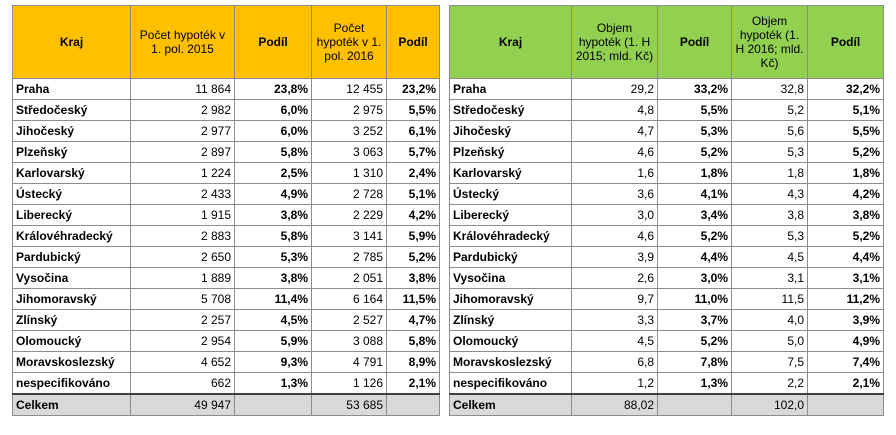 The width and height of the screenshot is (896, 435). What do you see at coordinates (666, 278) in the screenshot?
I see `table-row: Vysočina 2,6 3,0% 3,1 3,1%` at bounding box center [666, 278].